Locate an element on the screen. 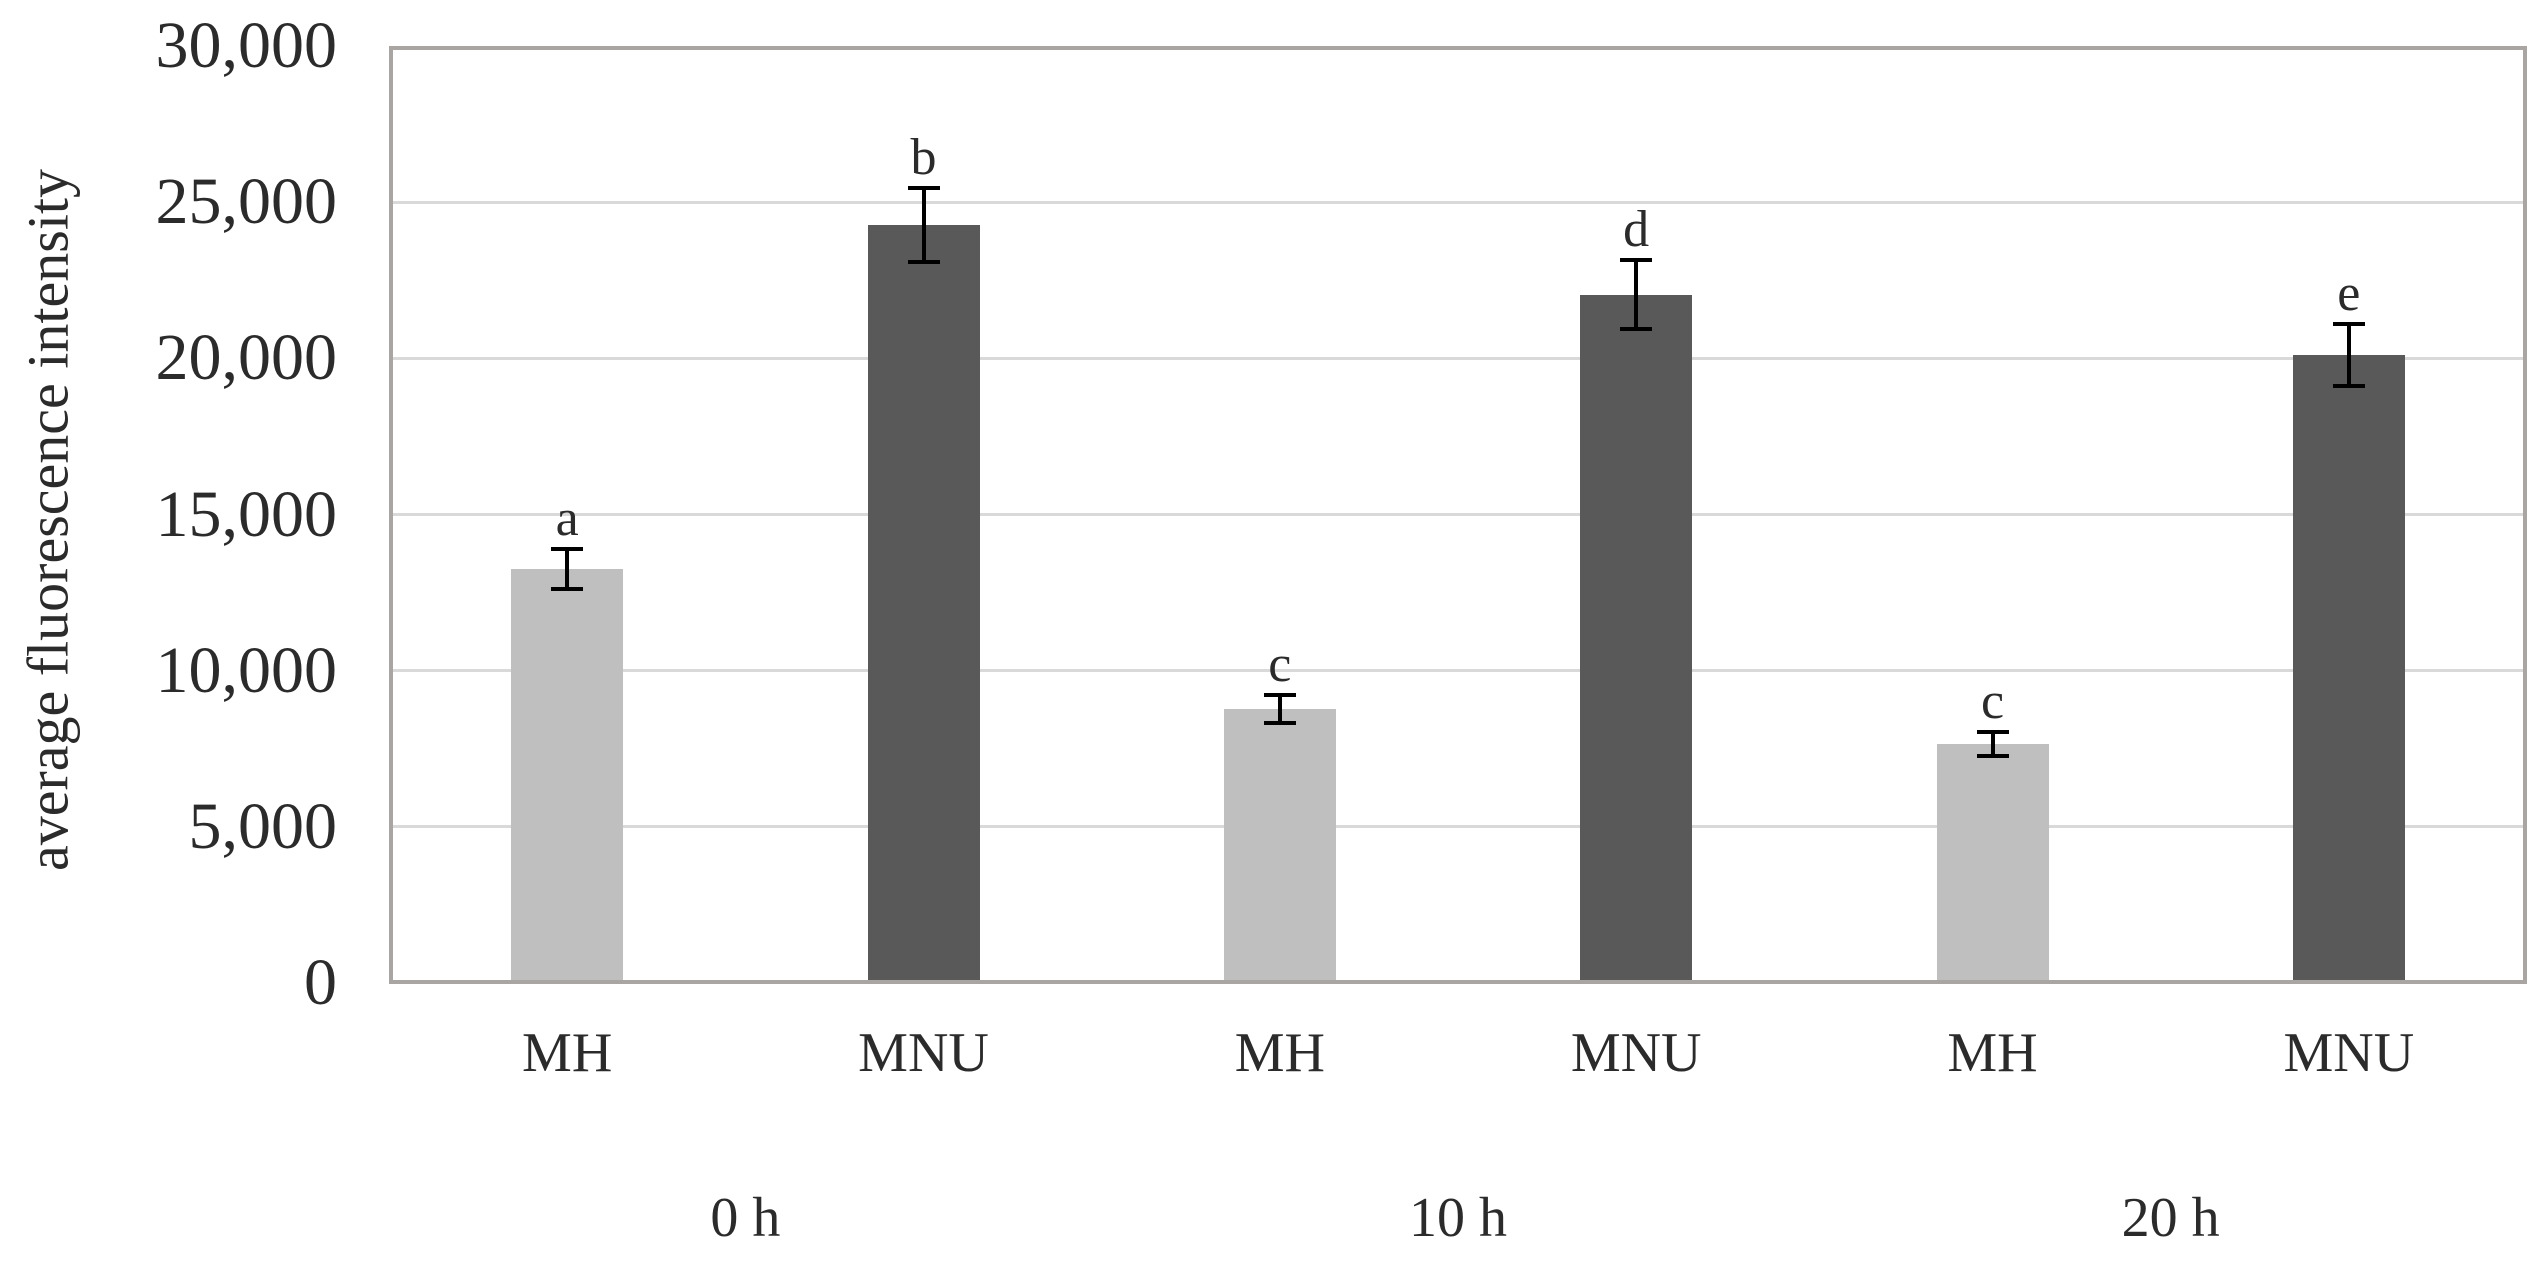 The image size is (2545, 1261). ytick-label-30000: 30,000 is located at coordinates (246, 45).